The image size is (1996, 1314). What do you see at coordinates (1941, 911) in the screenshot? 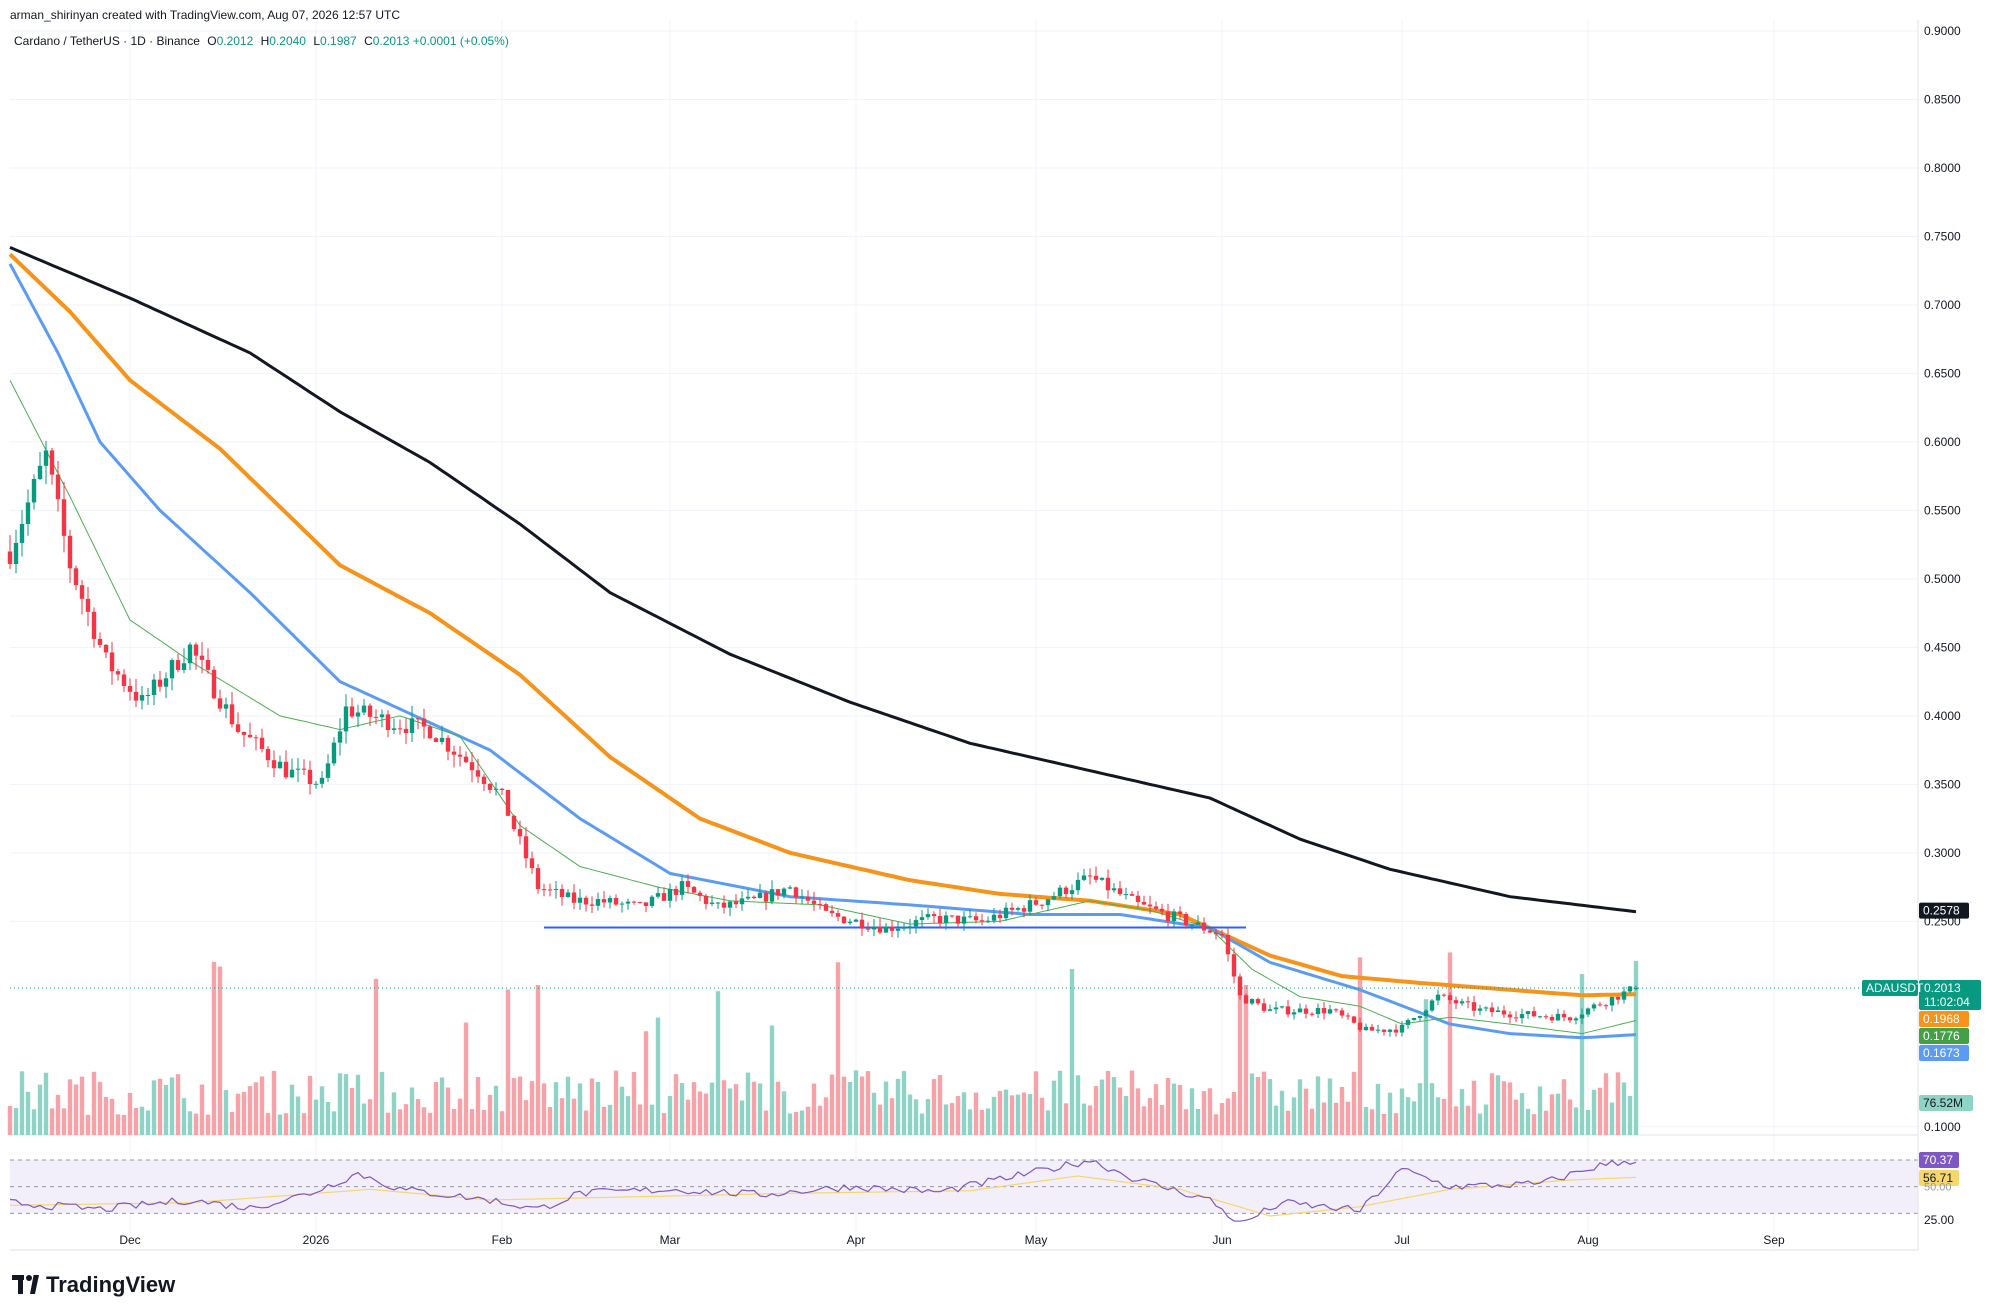
I see `ma200-last-label: 0.2578` at bounding box center [1941, 911].